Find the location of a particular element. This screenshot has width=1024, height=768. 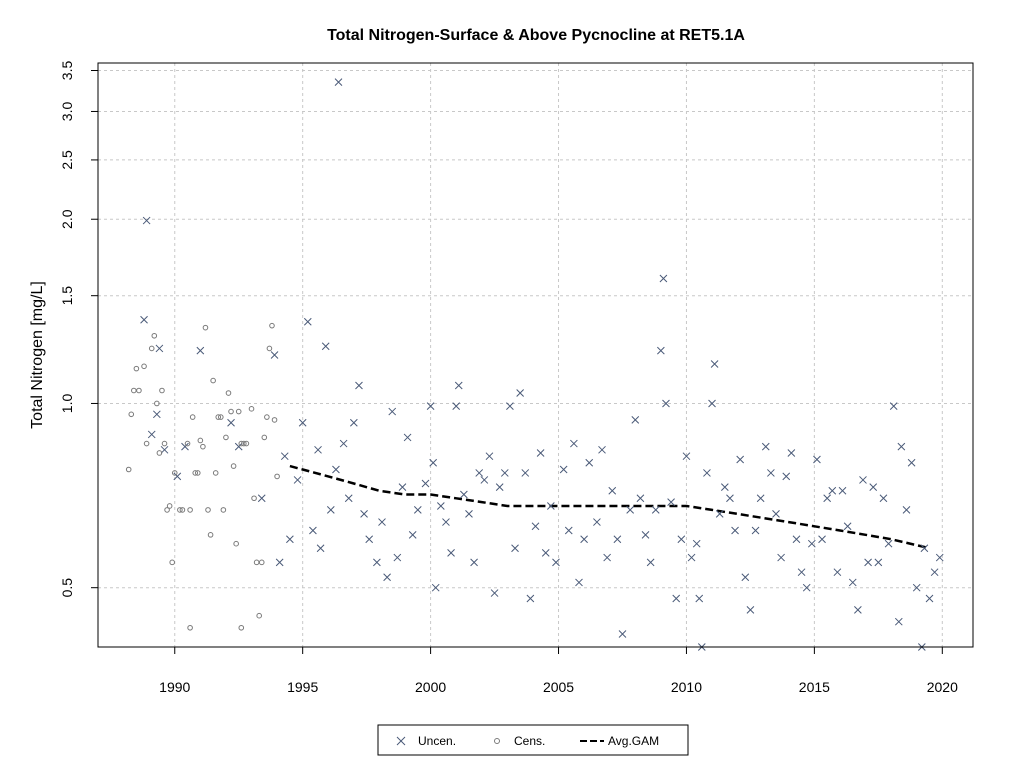

x-tick-label: 1990 is located at coordinates (174, 687).